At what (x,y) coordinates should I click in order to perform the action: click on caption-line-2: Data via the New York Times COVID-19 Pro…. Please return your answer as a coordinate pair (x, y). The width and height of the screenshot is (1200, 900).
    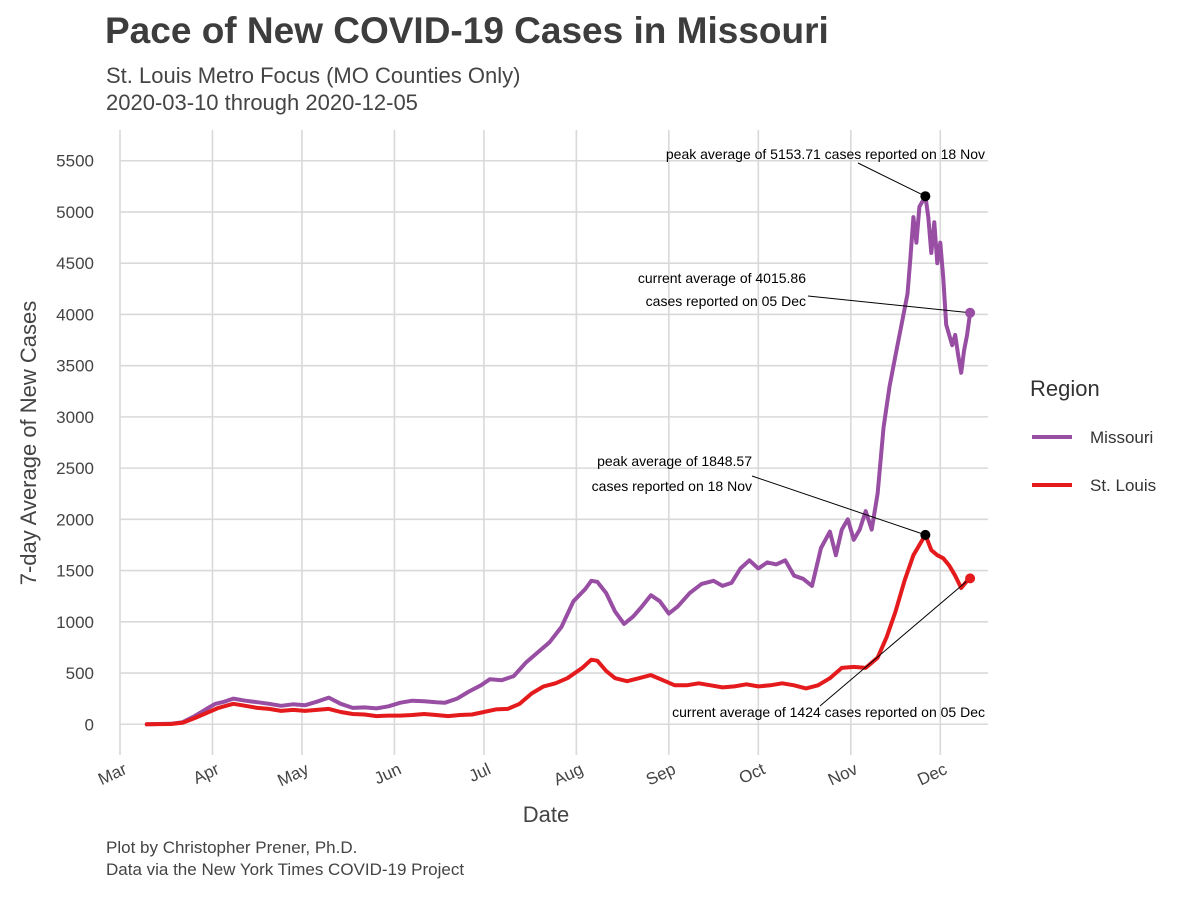
    Looking at the image, I should click on (285, 869).